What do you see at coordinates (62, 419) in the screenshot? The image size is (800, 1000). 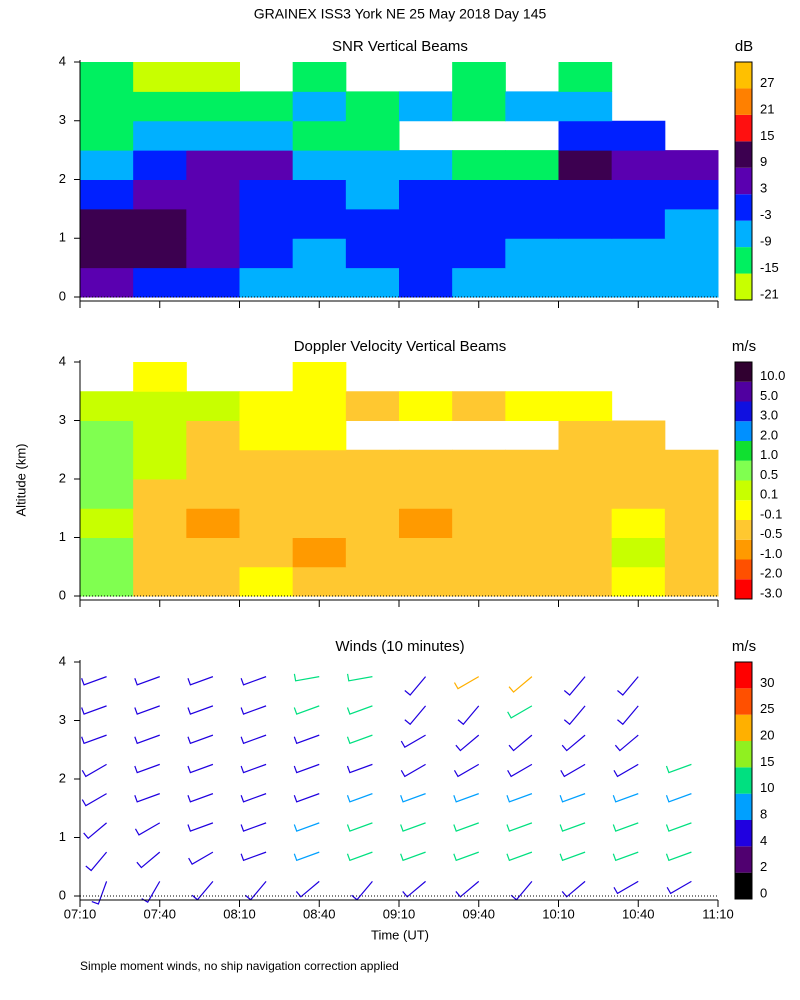 I see `y-tick-label: 3` at bounding box center [62, 419].